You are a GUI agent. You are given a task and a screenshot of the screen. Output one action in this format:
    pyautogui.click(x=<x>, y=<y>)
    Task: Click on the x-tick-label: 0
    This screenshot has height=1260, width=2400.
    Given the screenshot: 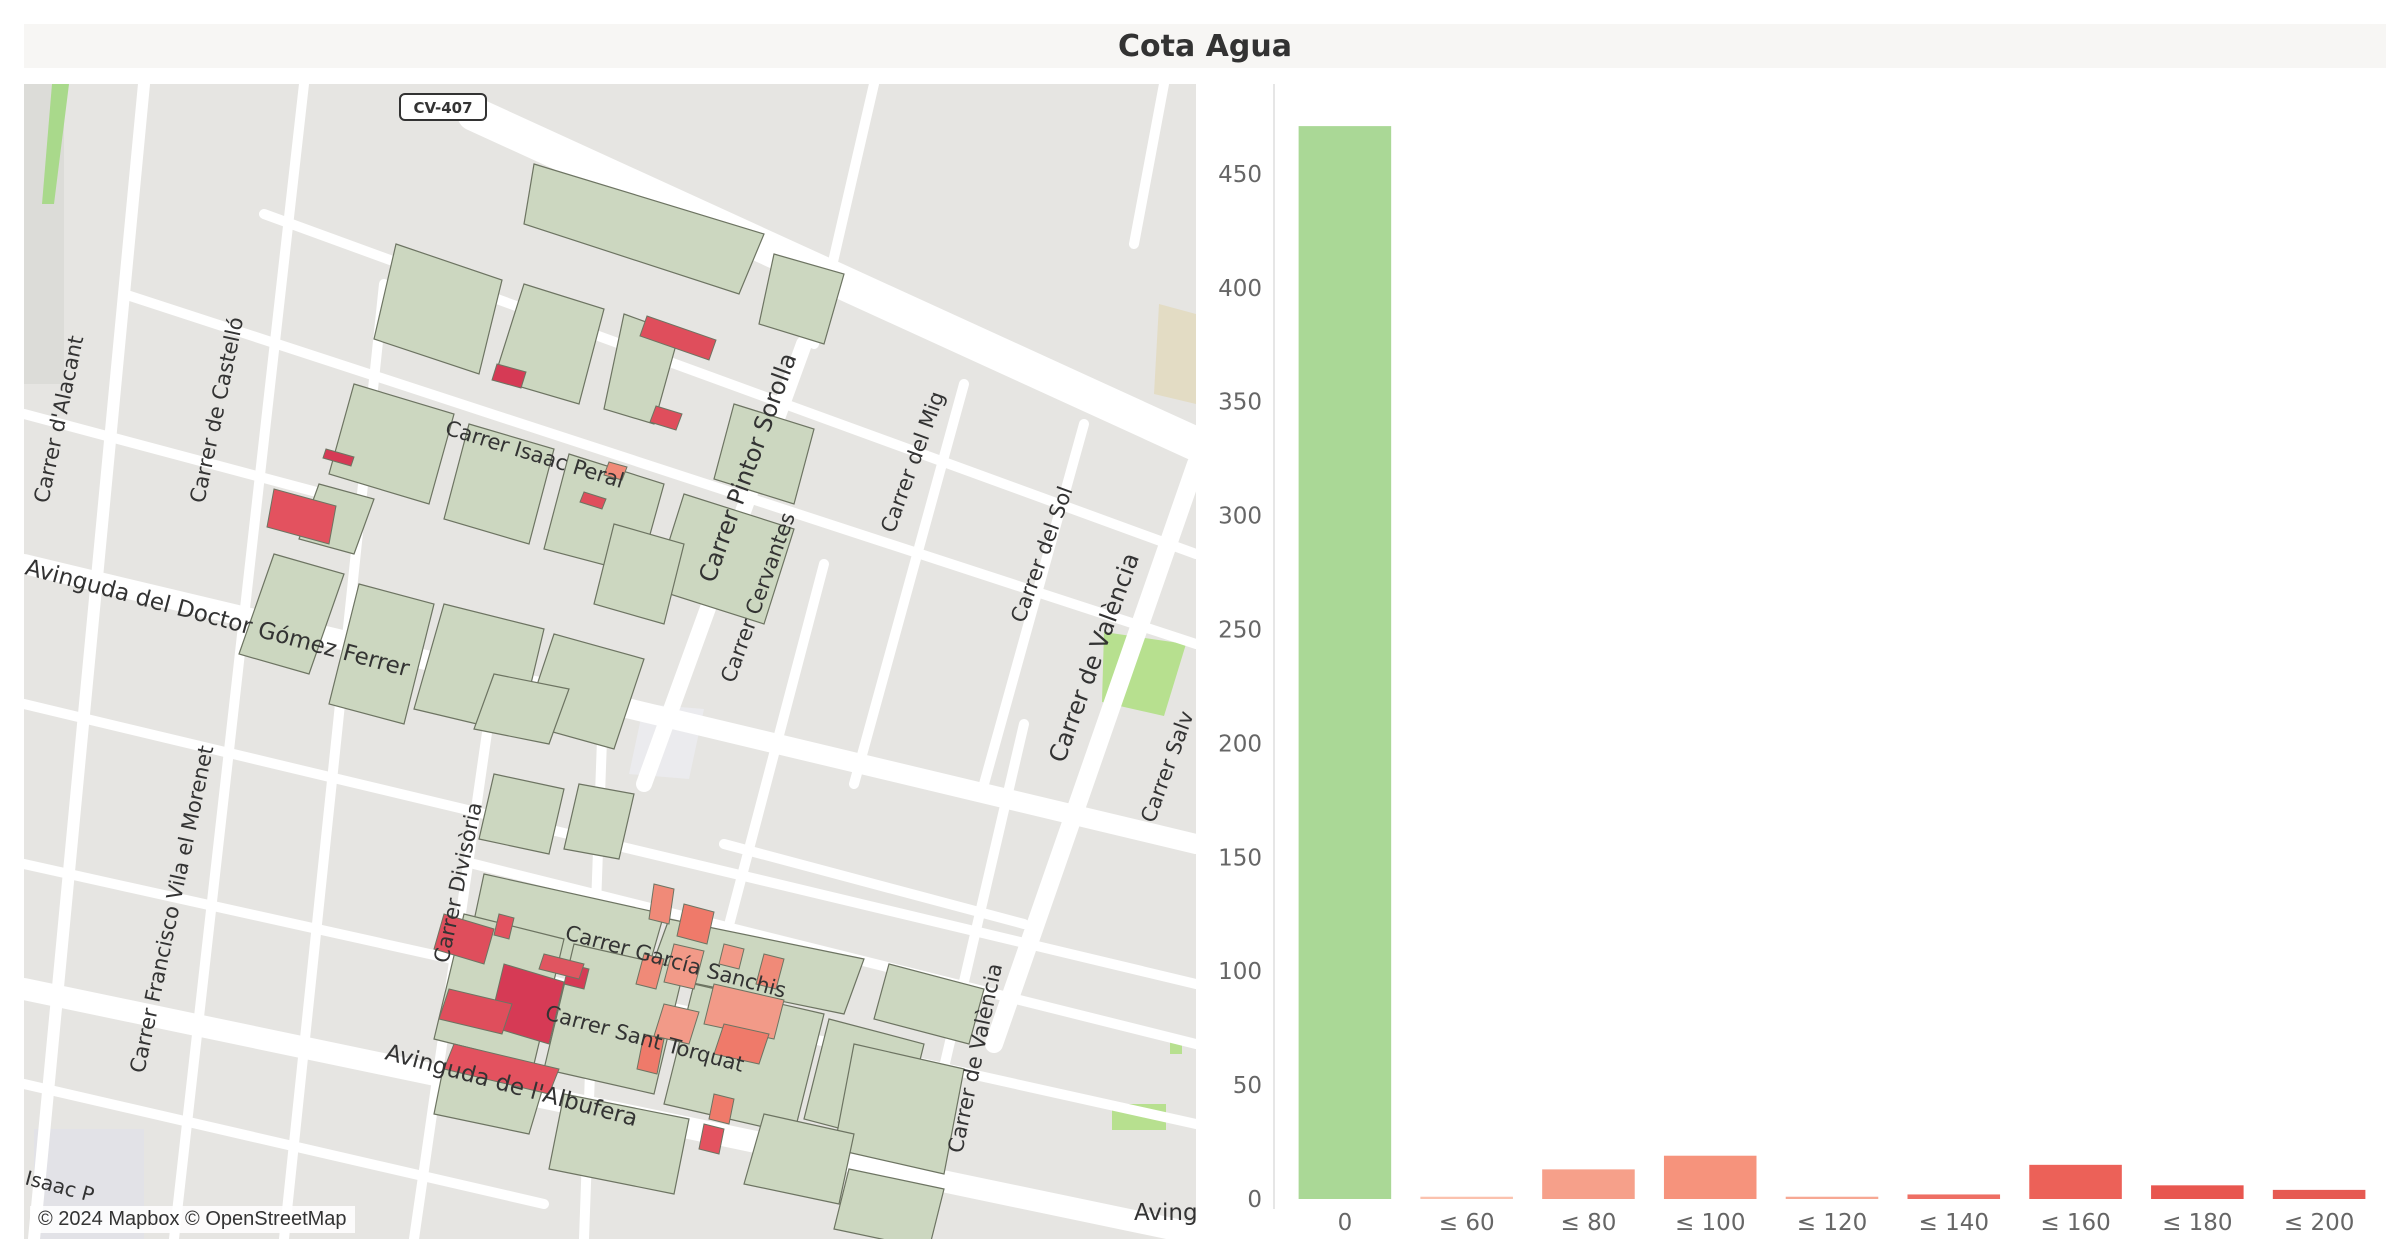 What is the action you would take?
    pyautogui.click(x=1345, y=1223)
    